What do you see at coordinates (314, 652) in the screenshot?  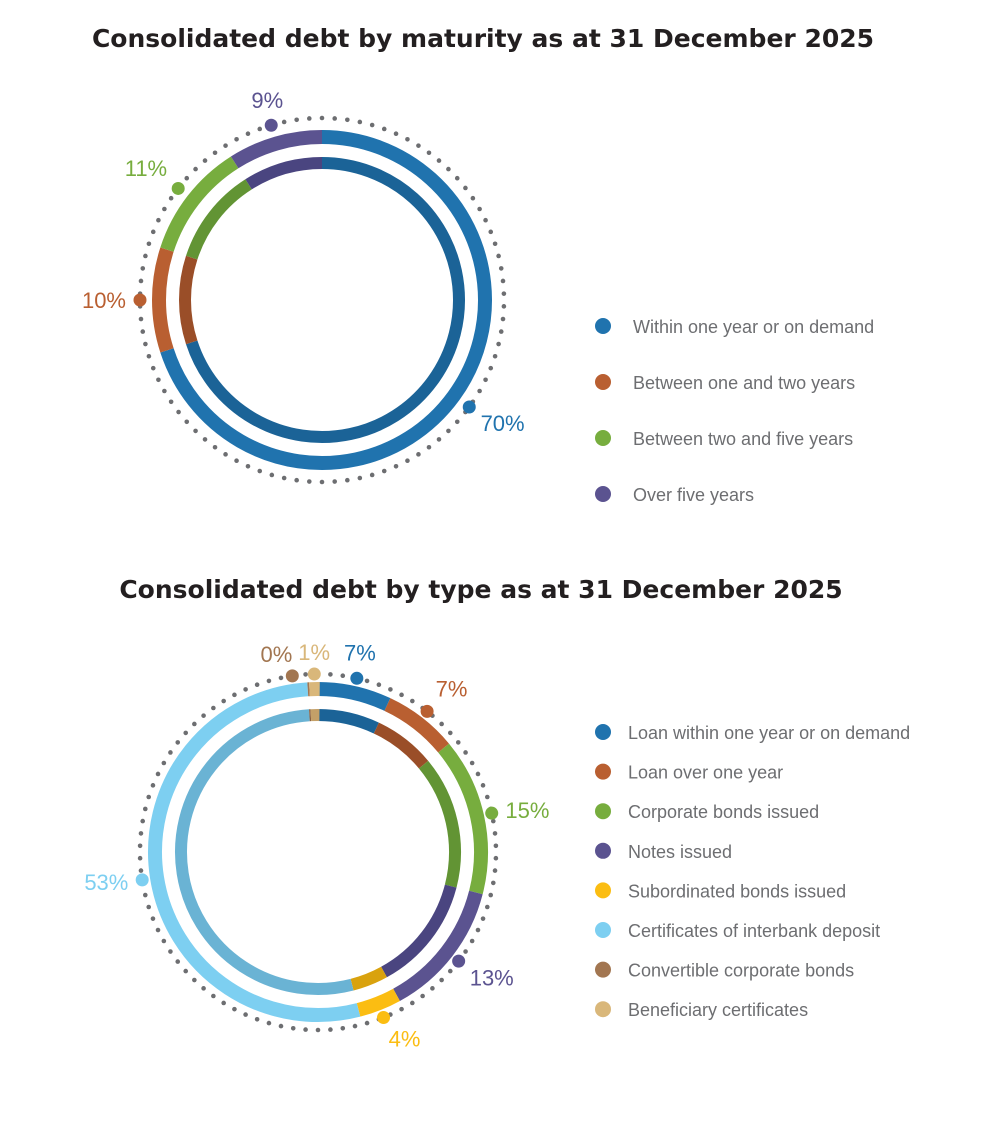 I see `percent-label-8: 1%` at bounding box center [314, 652].